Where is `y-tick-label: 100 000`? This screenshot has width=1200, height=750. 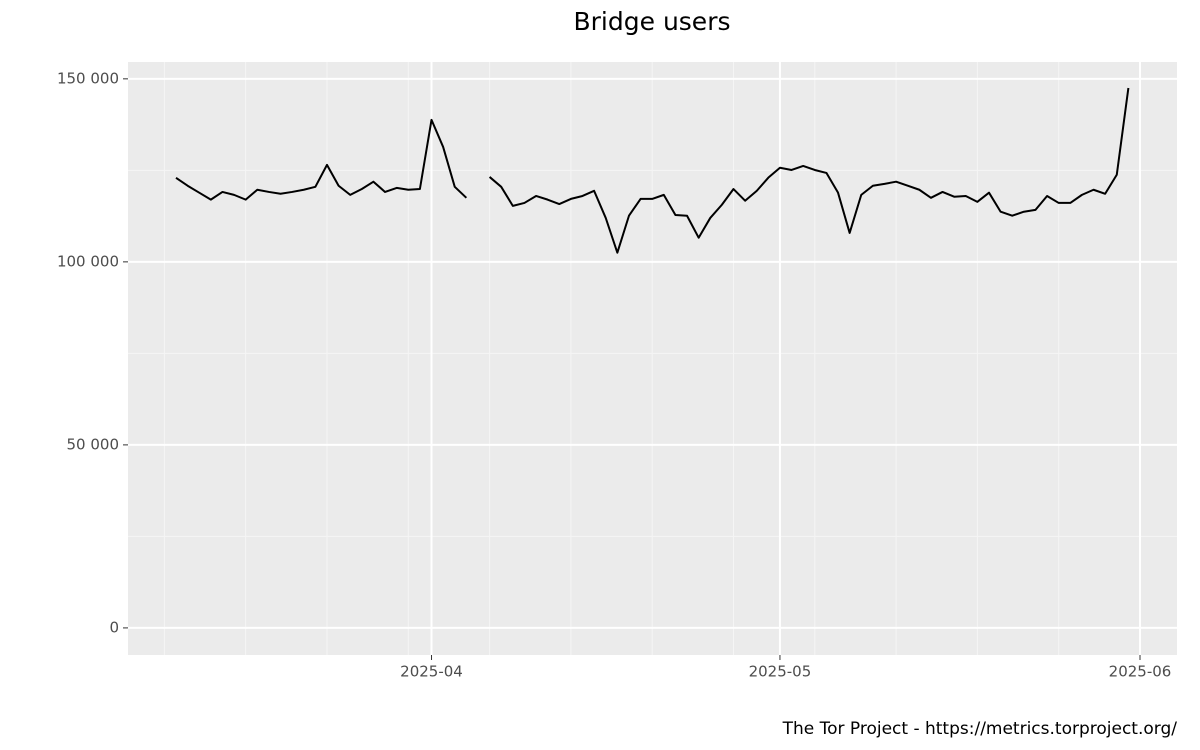
y-tick-label: 100 000 is located at coordinates (88, 261).